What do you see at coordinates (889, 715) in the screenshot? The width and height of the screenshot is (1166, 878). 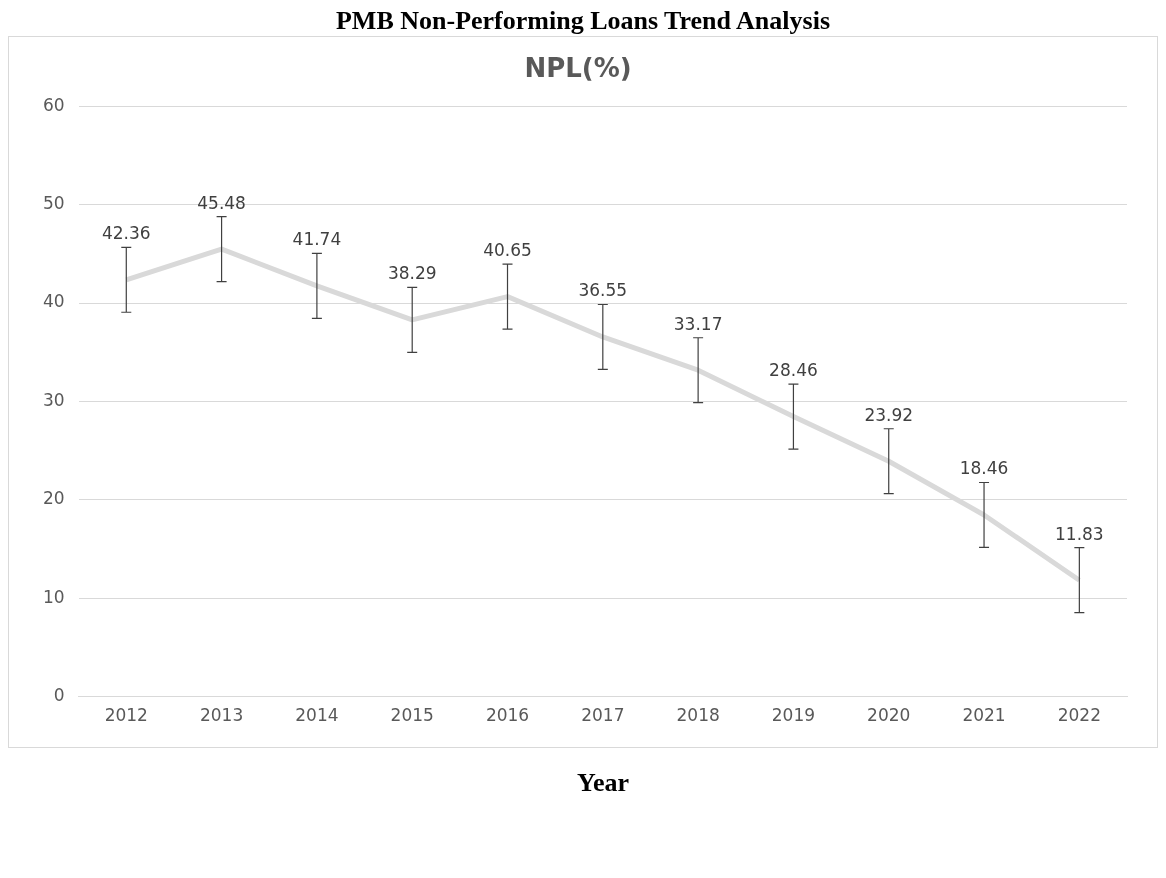 I see `x-tick-label: 2020` at bounding box center [889, 715].